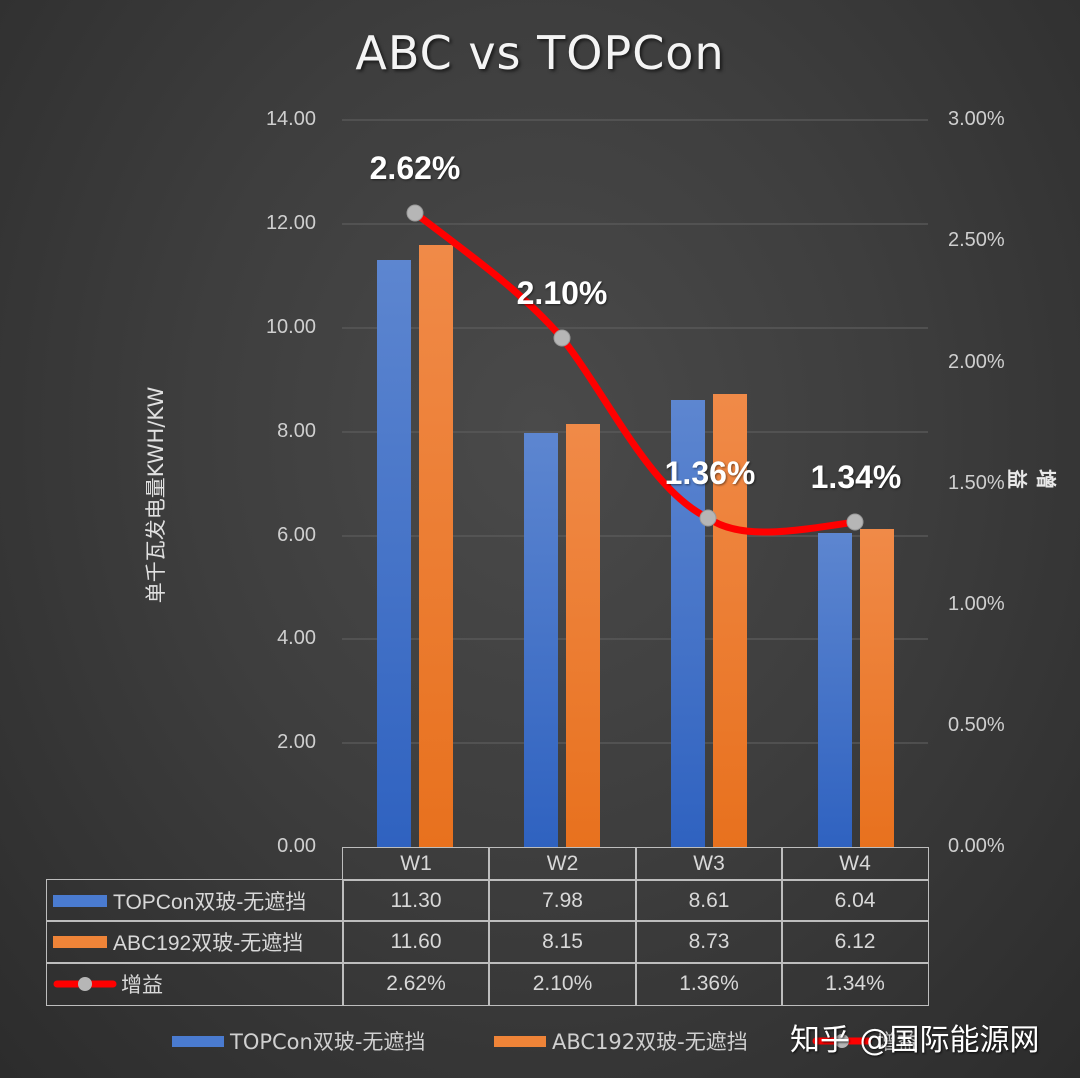 The image size is (1080, 1078). What do you see at coordinates (856, 477) in the screenshot?
I see `gain-label-w4: 1.34%` at bounding box center [856, 477].